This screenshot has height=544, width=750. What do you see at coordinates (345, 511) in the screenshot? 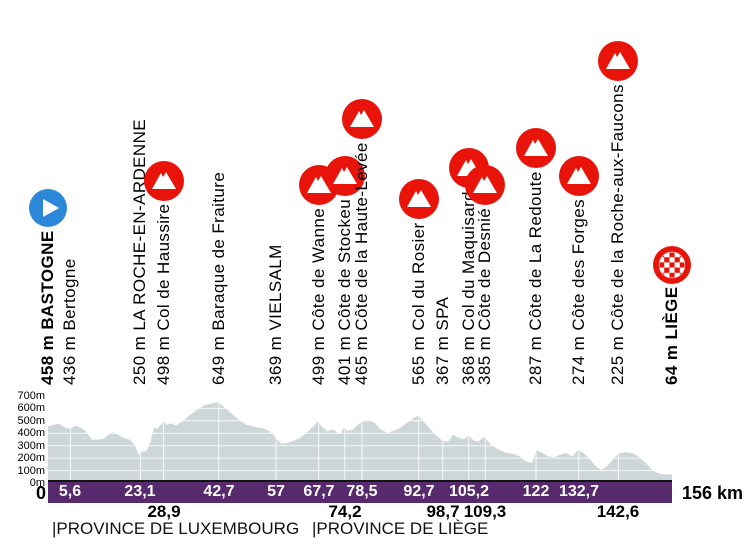
I see `km-marker-below-bar: 74,2` at bounding box center [345, 511].